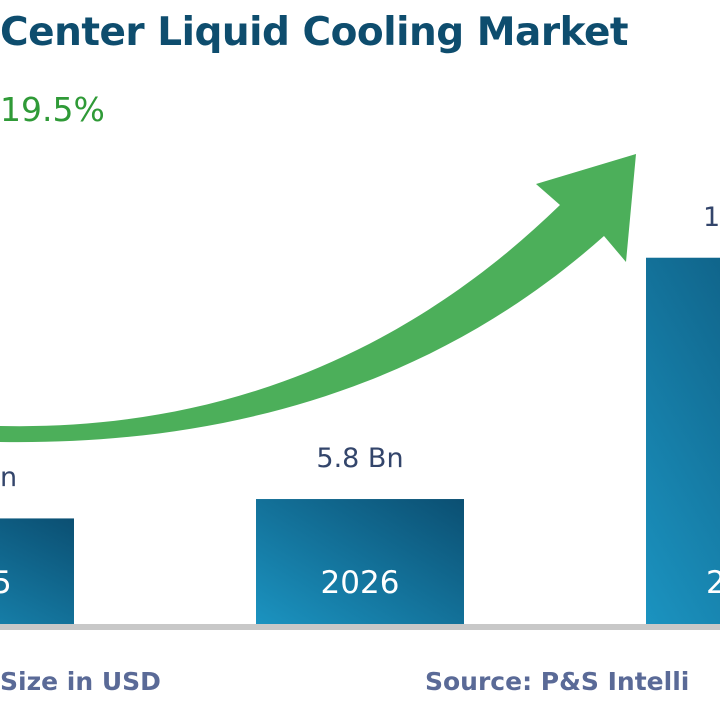 Image resolution: width=720 pixels, height=720 pixels. I want to click on x-axis-line, so click(360, 627).